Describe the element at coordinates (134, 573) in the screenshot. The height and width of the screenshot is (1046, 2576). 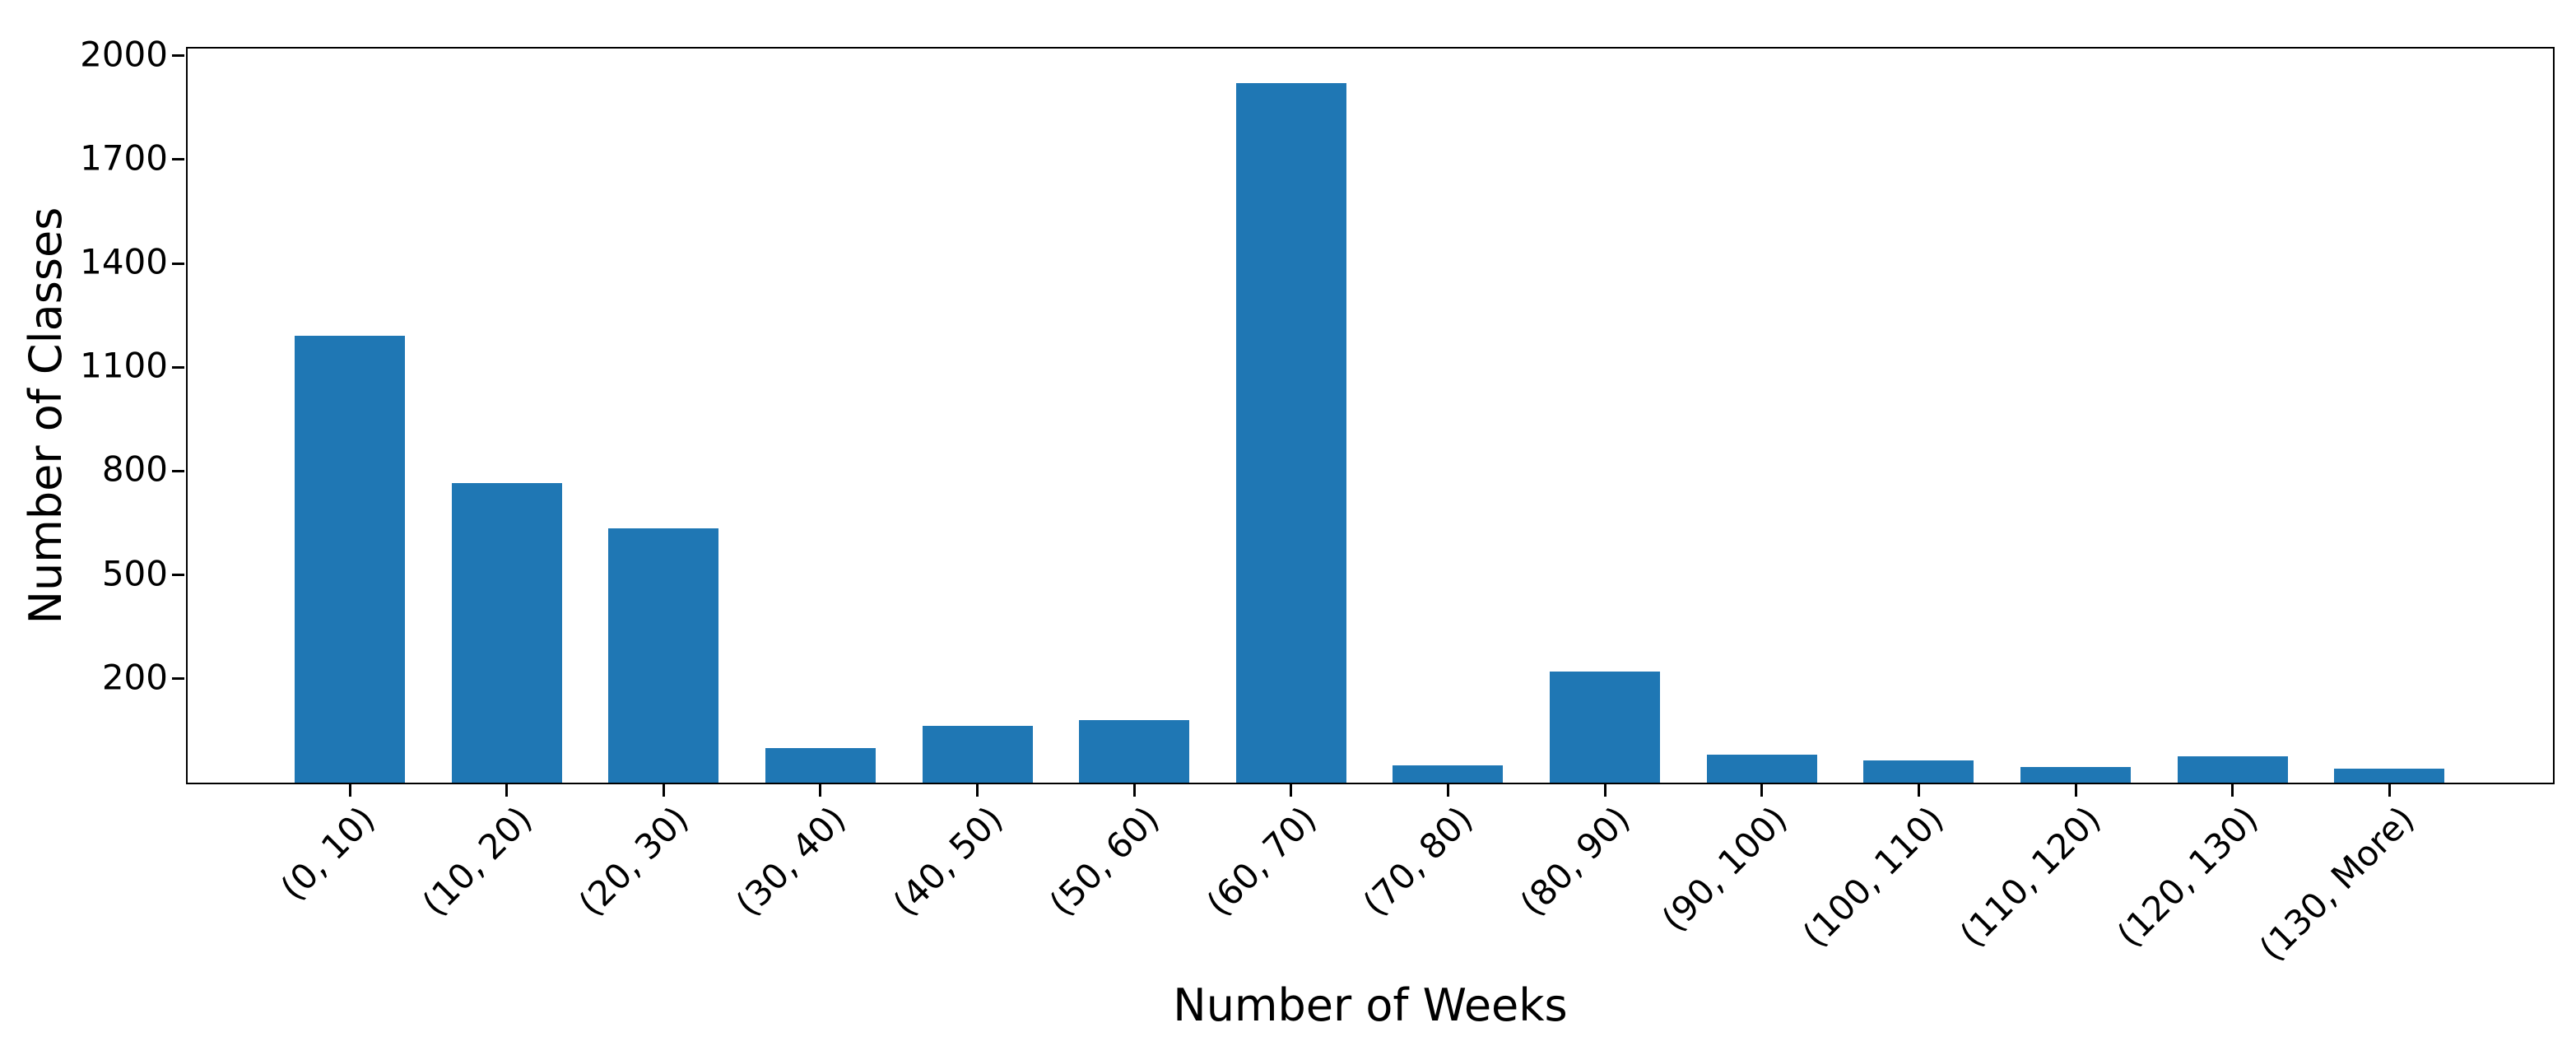
I see `y-tick-label: 500` at that location.